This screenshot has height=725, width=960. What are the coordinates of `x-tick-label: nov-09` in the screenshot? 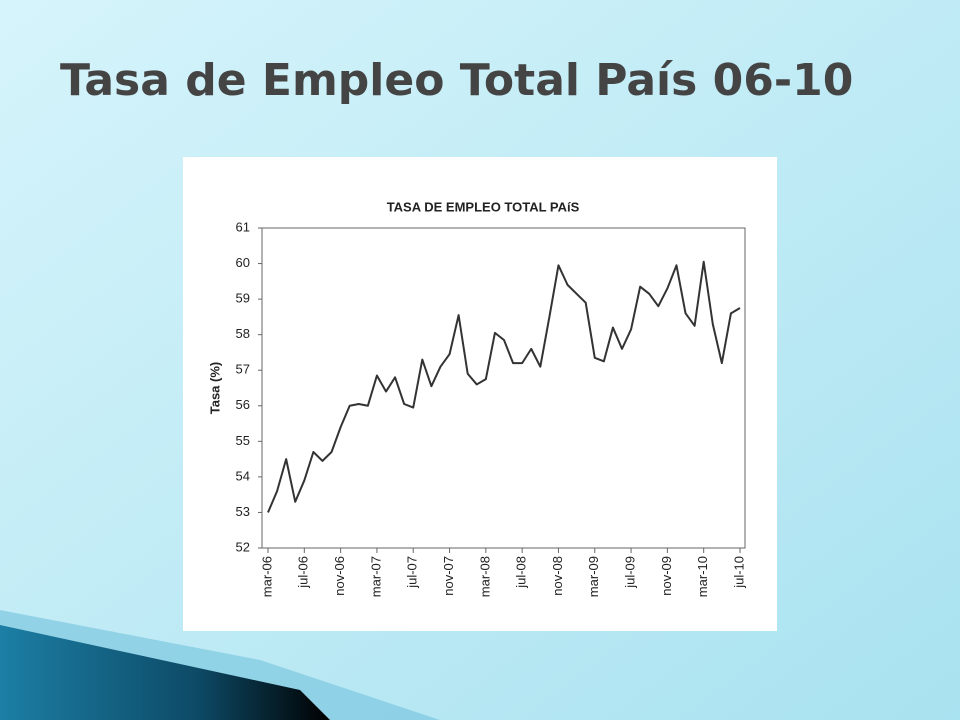 It's located at (666, 576).